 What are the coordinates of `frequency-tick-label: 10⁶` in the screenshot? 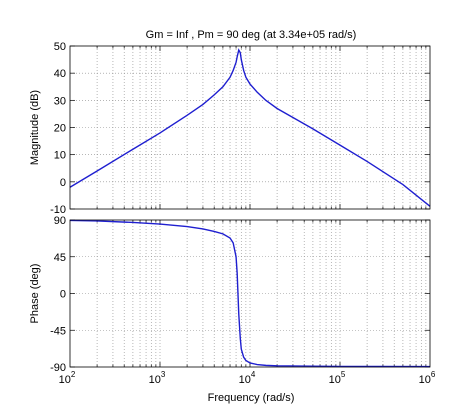 It's located at (427, 378).